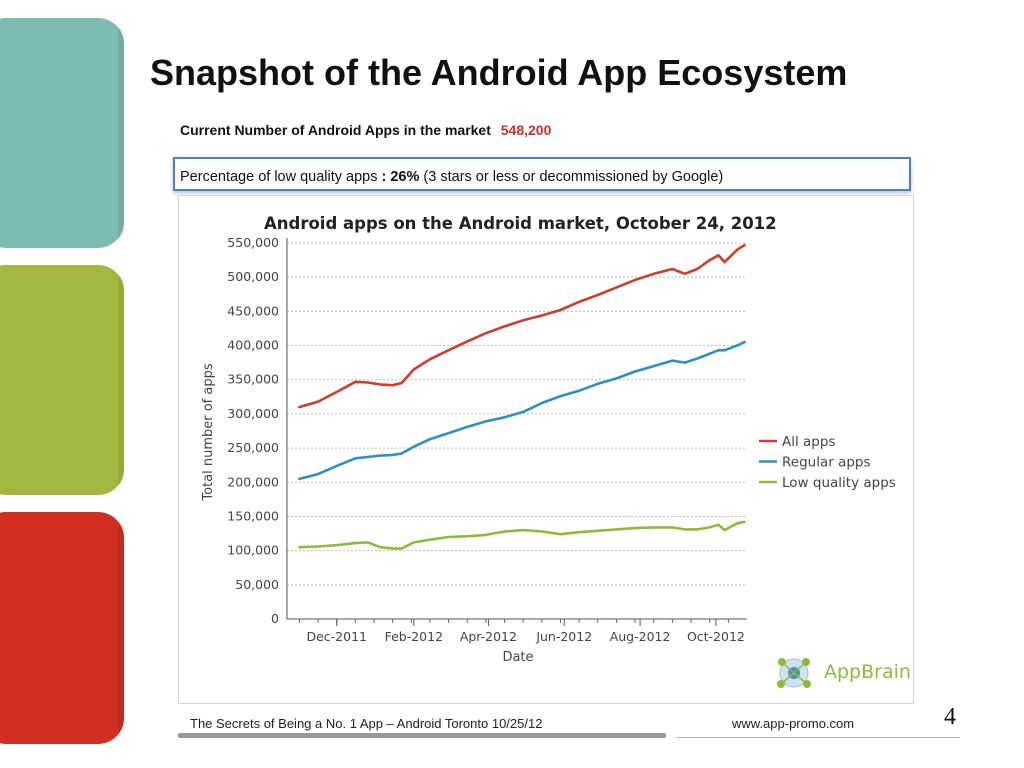 This screenshot has width=1024, height=768. Describe the element at coordinates (253, 481) in the screenshot. I see `y-tick-label: 200,000` at that location.